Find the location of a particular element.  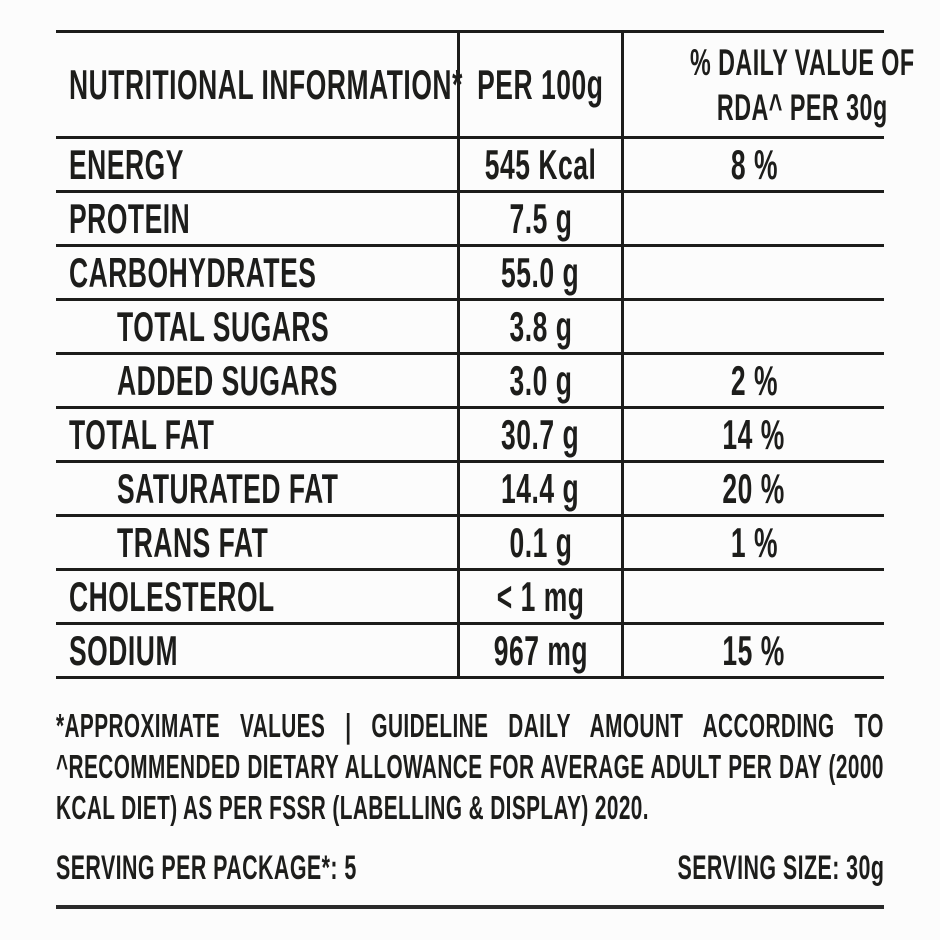

header-rda-label: % DAILY VALUE OF RDA^ PER 30g is located at coordinates (802, 85).